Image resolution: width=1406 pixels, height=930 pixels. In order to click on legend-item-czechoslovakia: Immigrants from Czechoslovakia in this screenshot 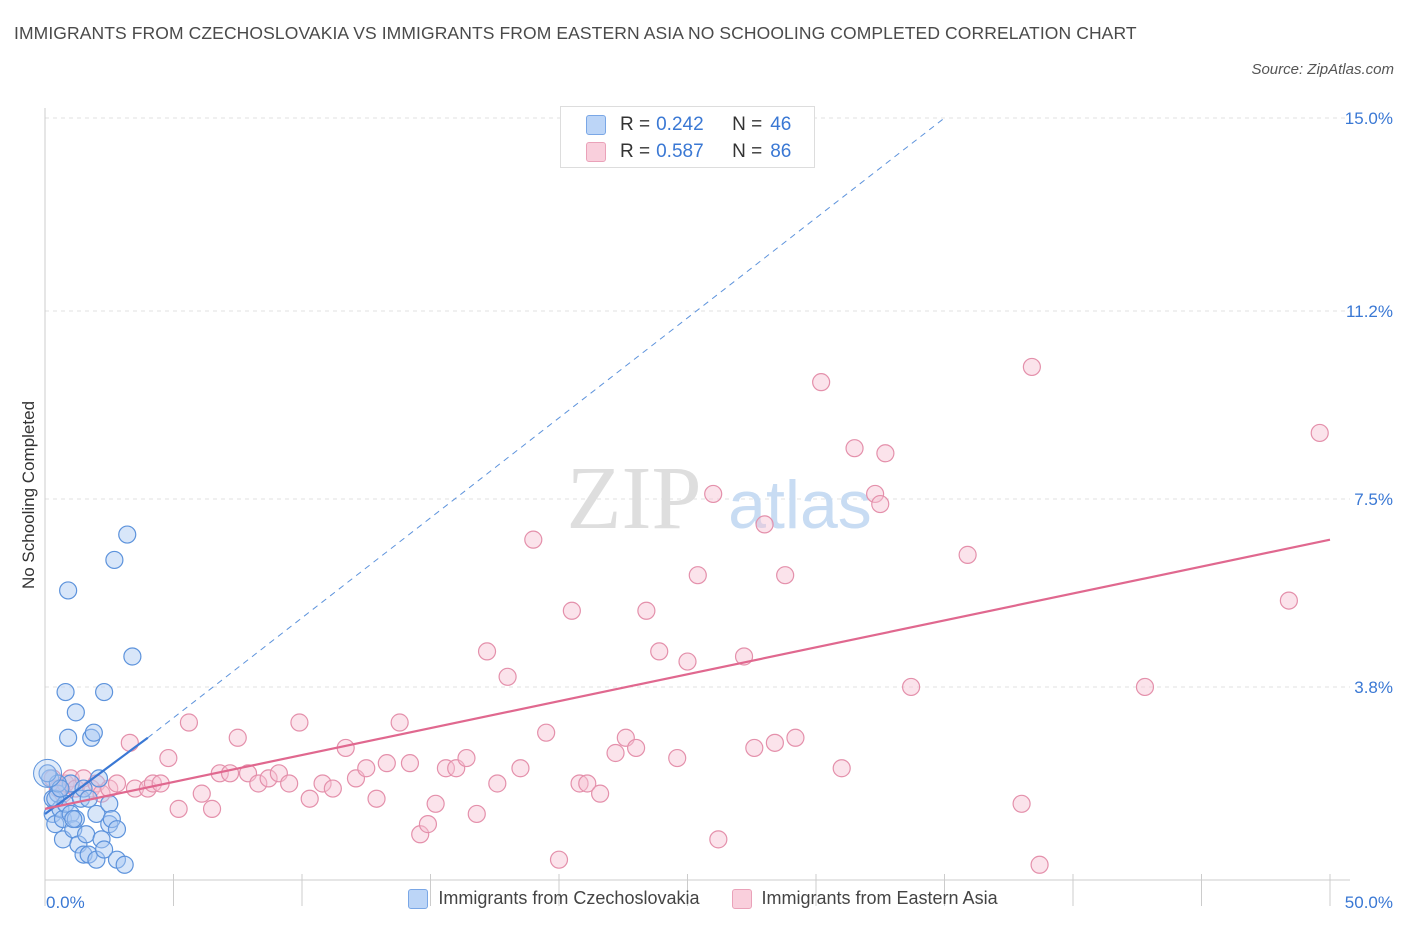, I will do `click(554, 898)`.